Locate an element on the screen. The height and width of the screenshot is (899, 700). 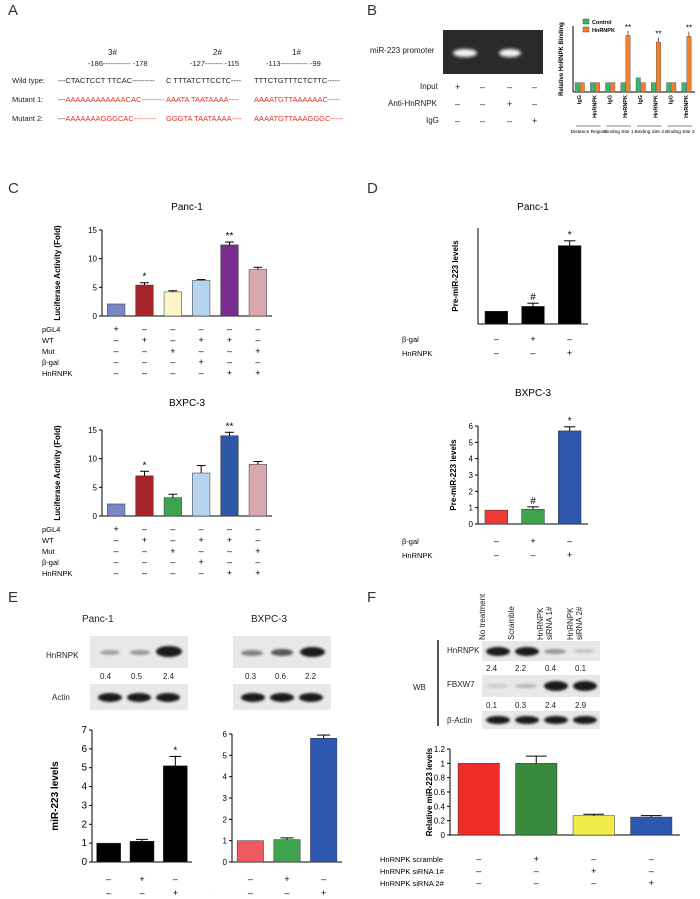
row-label-wild-type: Wild type: is located at coordinates (28, 80).